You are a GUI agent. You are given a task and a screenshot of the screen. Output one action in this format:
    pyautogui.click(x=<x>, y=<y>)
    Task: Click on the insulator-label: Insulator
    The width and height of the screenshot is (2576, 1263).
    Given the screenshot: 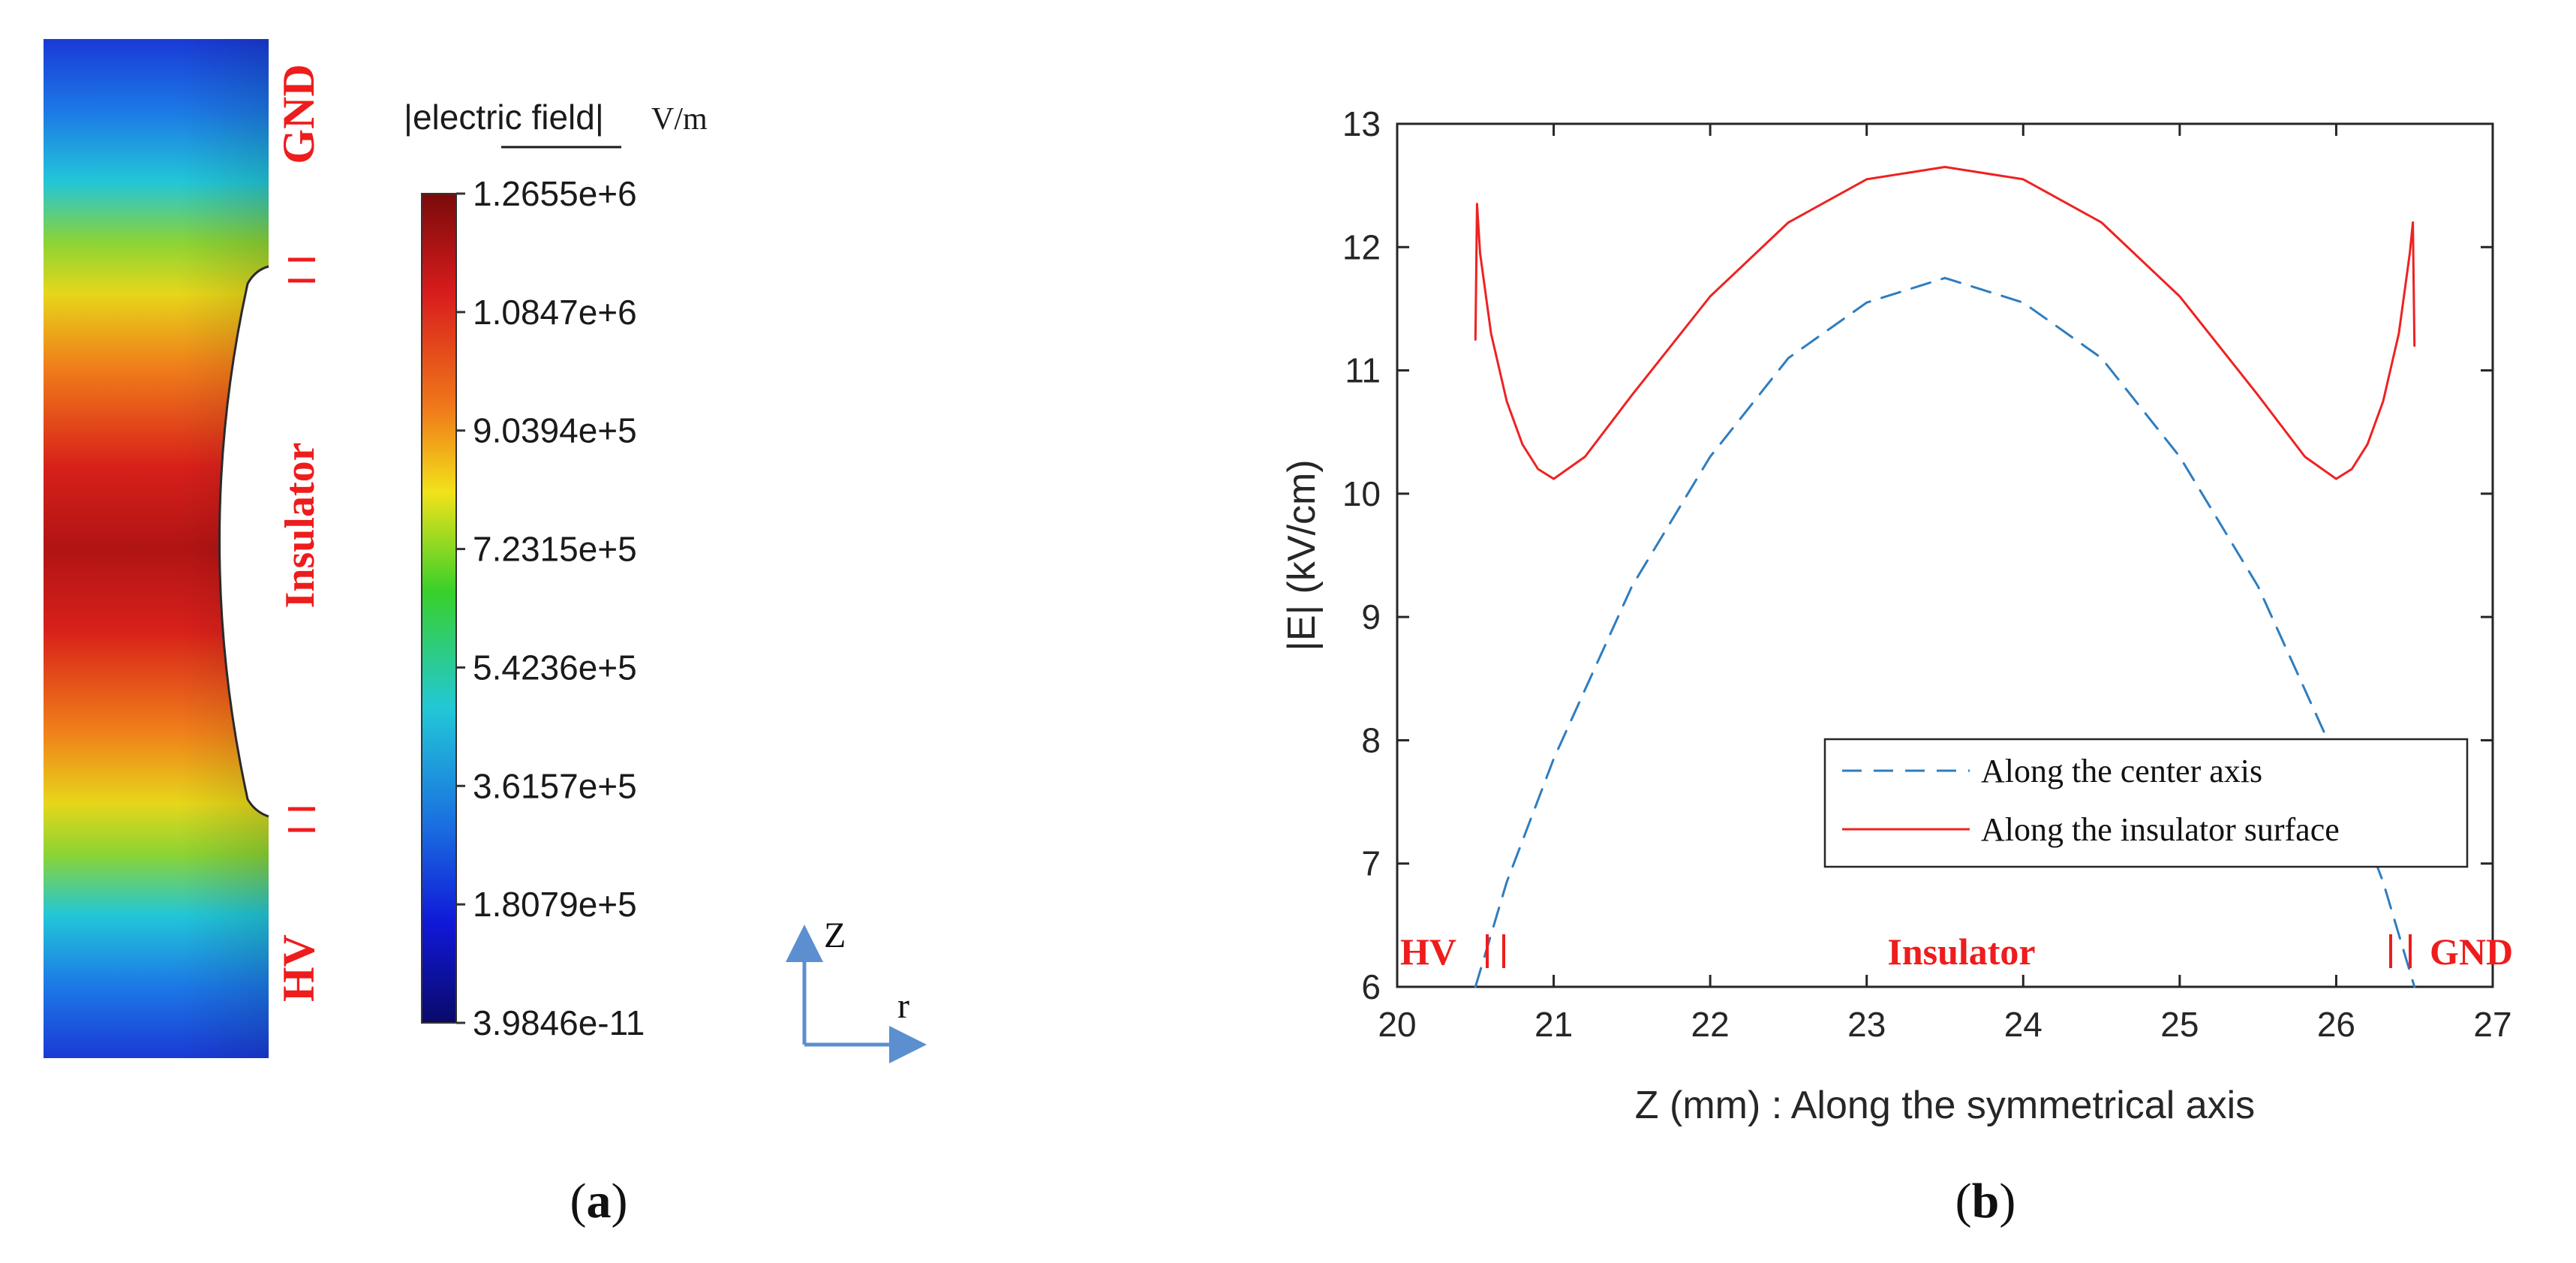 What is the action you would take?
    pyautogui.click(x=300, y=526)
    